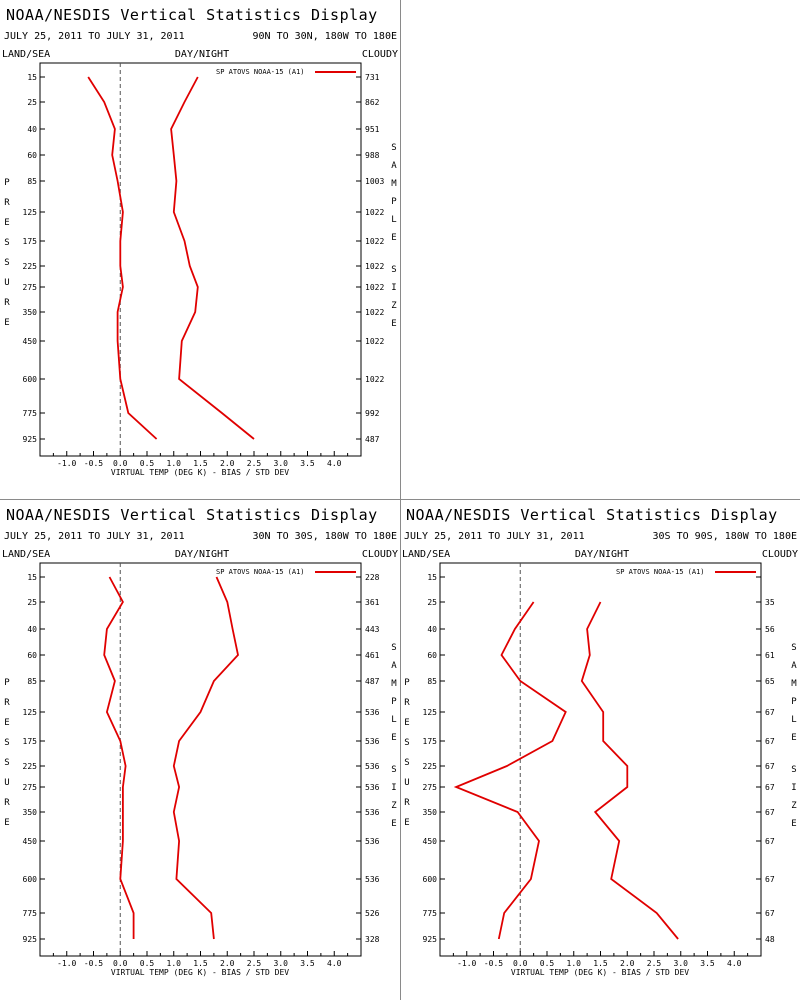 This screenshot has width=800, height=1000. What do you see at coordinates (393, 324) in the screenshot?
I see `sample-axis-letter: E` at bounding box center [393, 324].